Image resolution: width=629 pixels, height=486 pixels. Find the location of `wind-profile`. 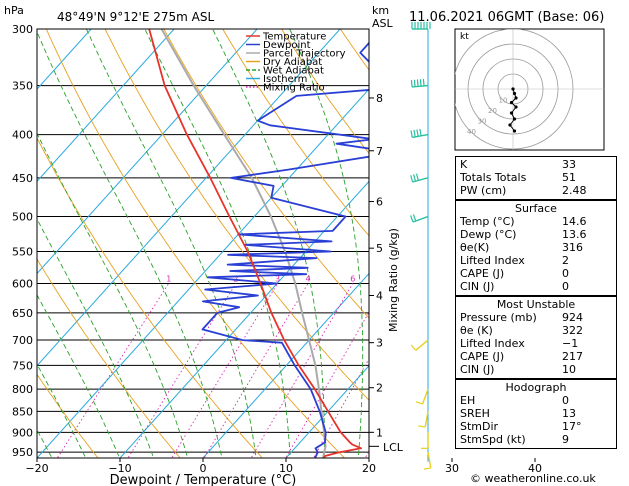

wind-profile is located at coordinates (421, 246).